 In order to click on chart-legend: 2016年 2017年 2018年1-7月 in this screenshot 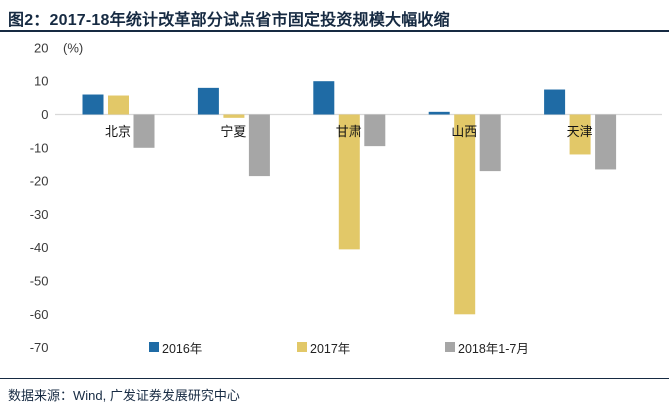, I will do `click(334, 348)`.